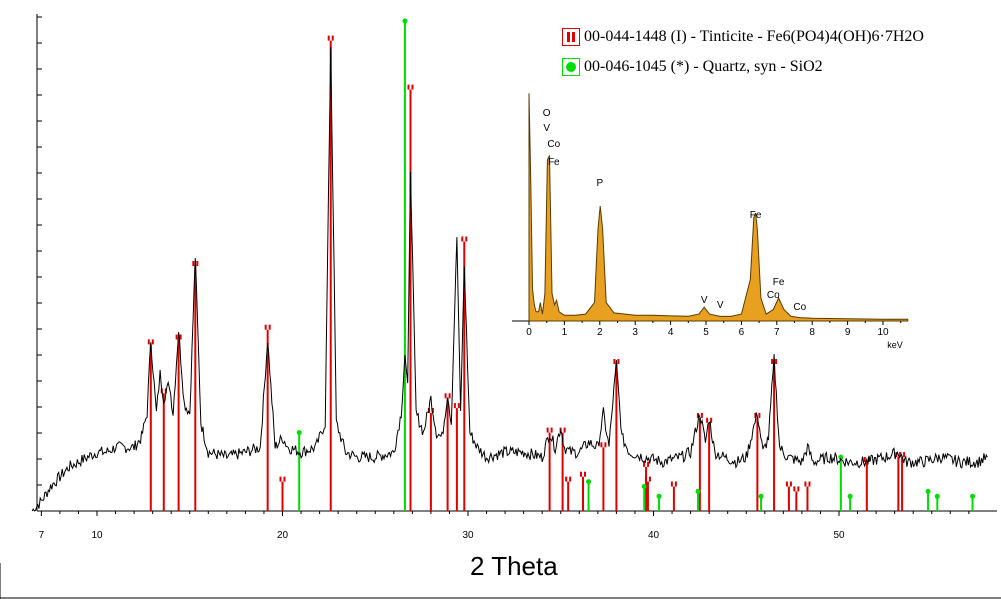 This screenshot has width=1001, height=599. I want to click on legend-item-quartz: 00-046-1045 (*) - Quartz, syn - SiO2, so click(776, 67).